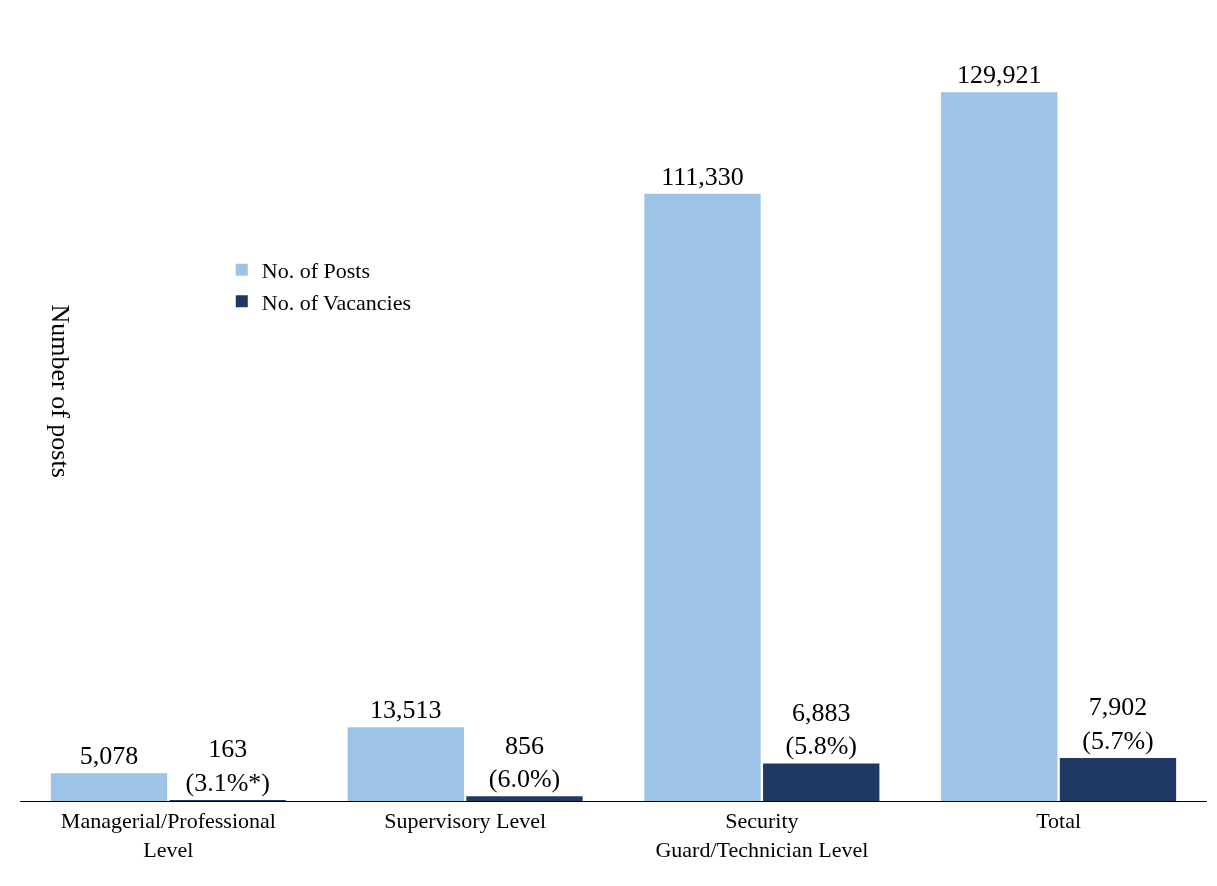 This screenshot has height=886, width=1217. Describe the element at coordinates (524, 762) in the screenshot. I see `data-label: 856 (6.0%)` at that location.